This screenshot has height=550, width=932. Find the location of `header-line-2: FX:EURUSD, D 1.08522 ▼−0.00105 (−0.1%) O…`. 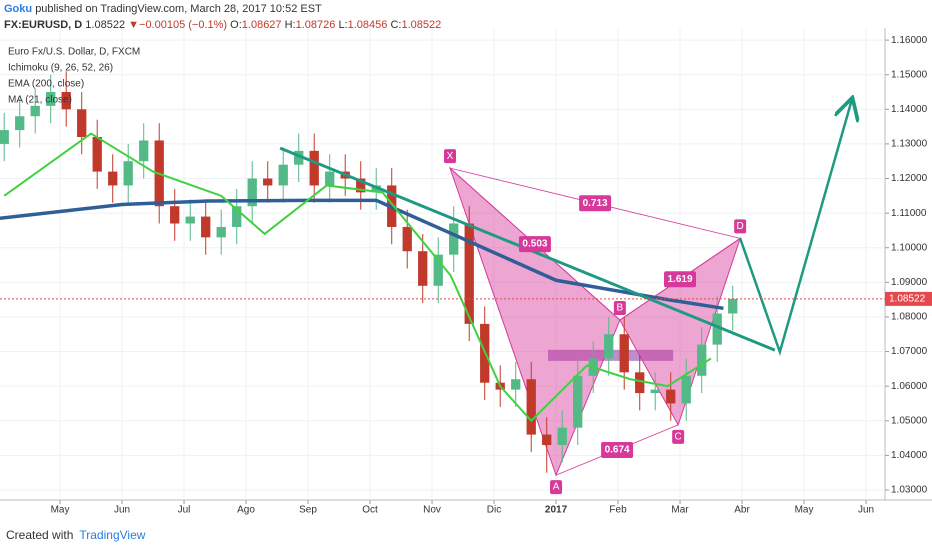

header-line-2: FX:EURUSD, D 1.08522 ▼−0.00105 (−0.1%) O… is located at coordinates (222, 25).